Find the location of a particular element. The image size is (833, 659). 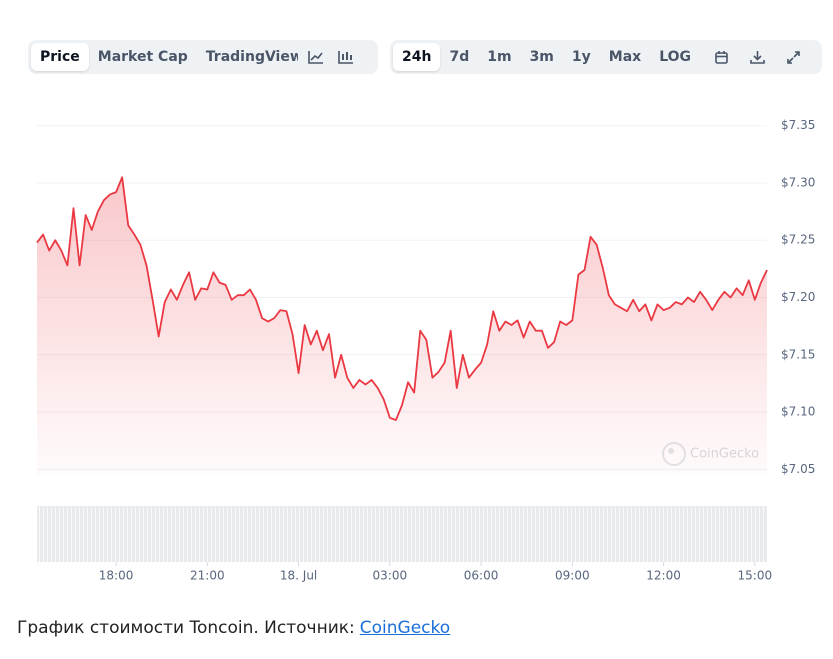

range-button: 1y is located at coordinates (581, 57).